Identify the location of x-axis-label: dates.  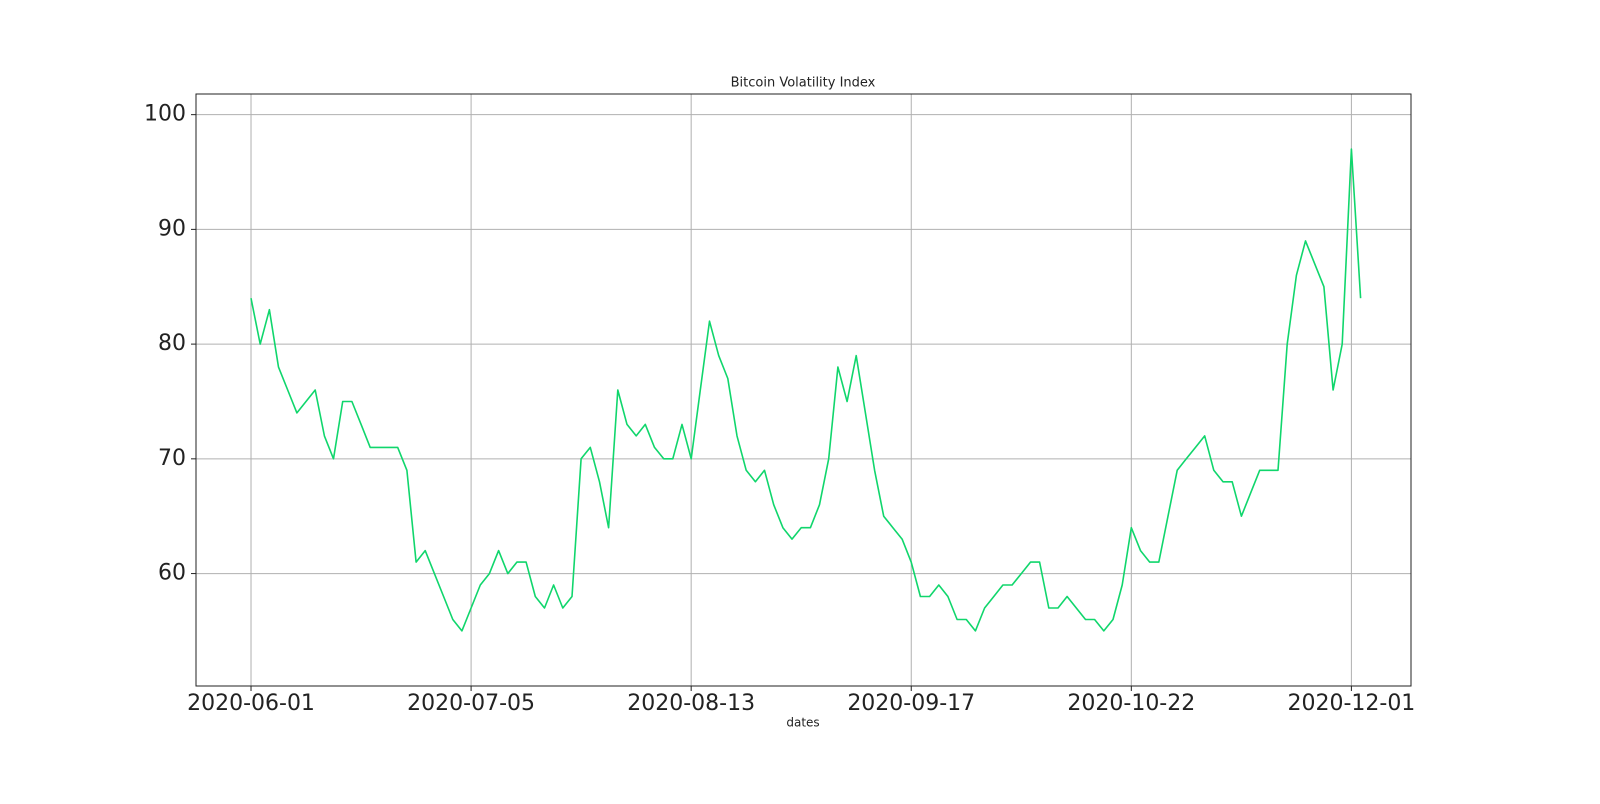
(802, 723).